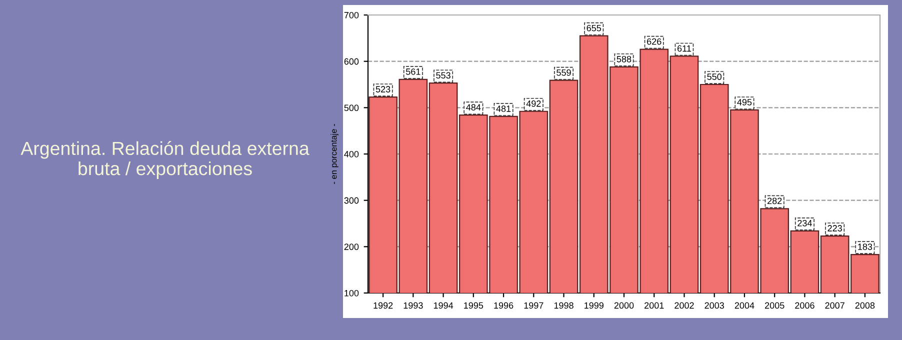  What do you see at coordinates (775, 201) in the screenshot?
I see `data-label: 282` at bounding box center [775, 201].